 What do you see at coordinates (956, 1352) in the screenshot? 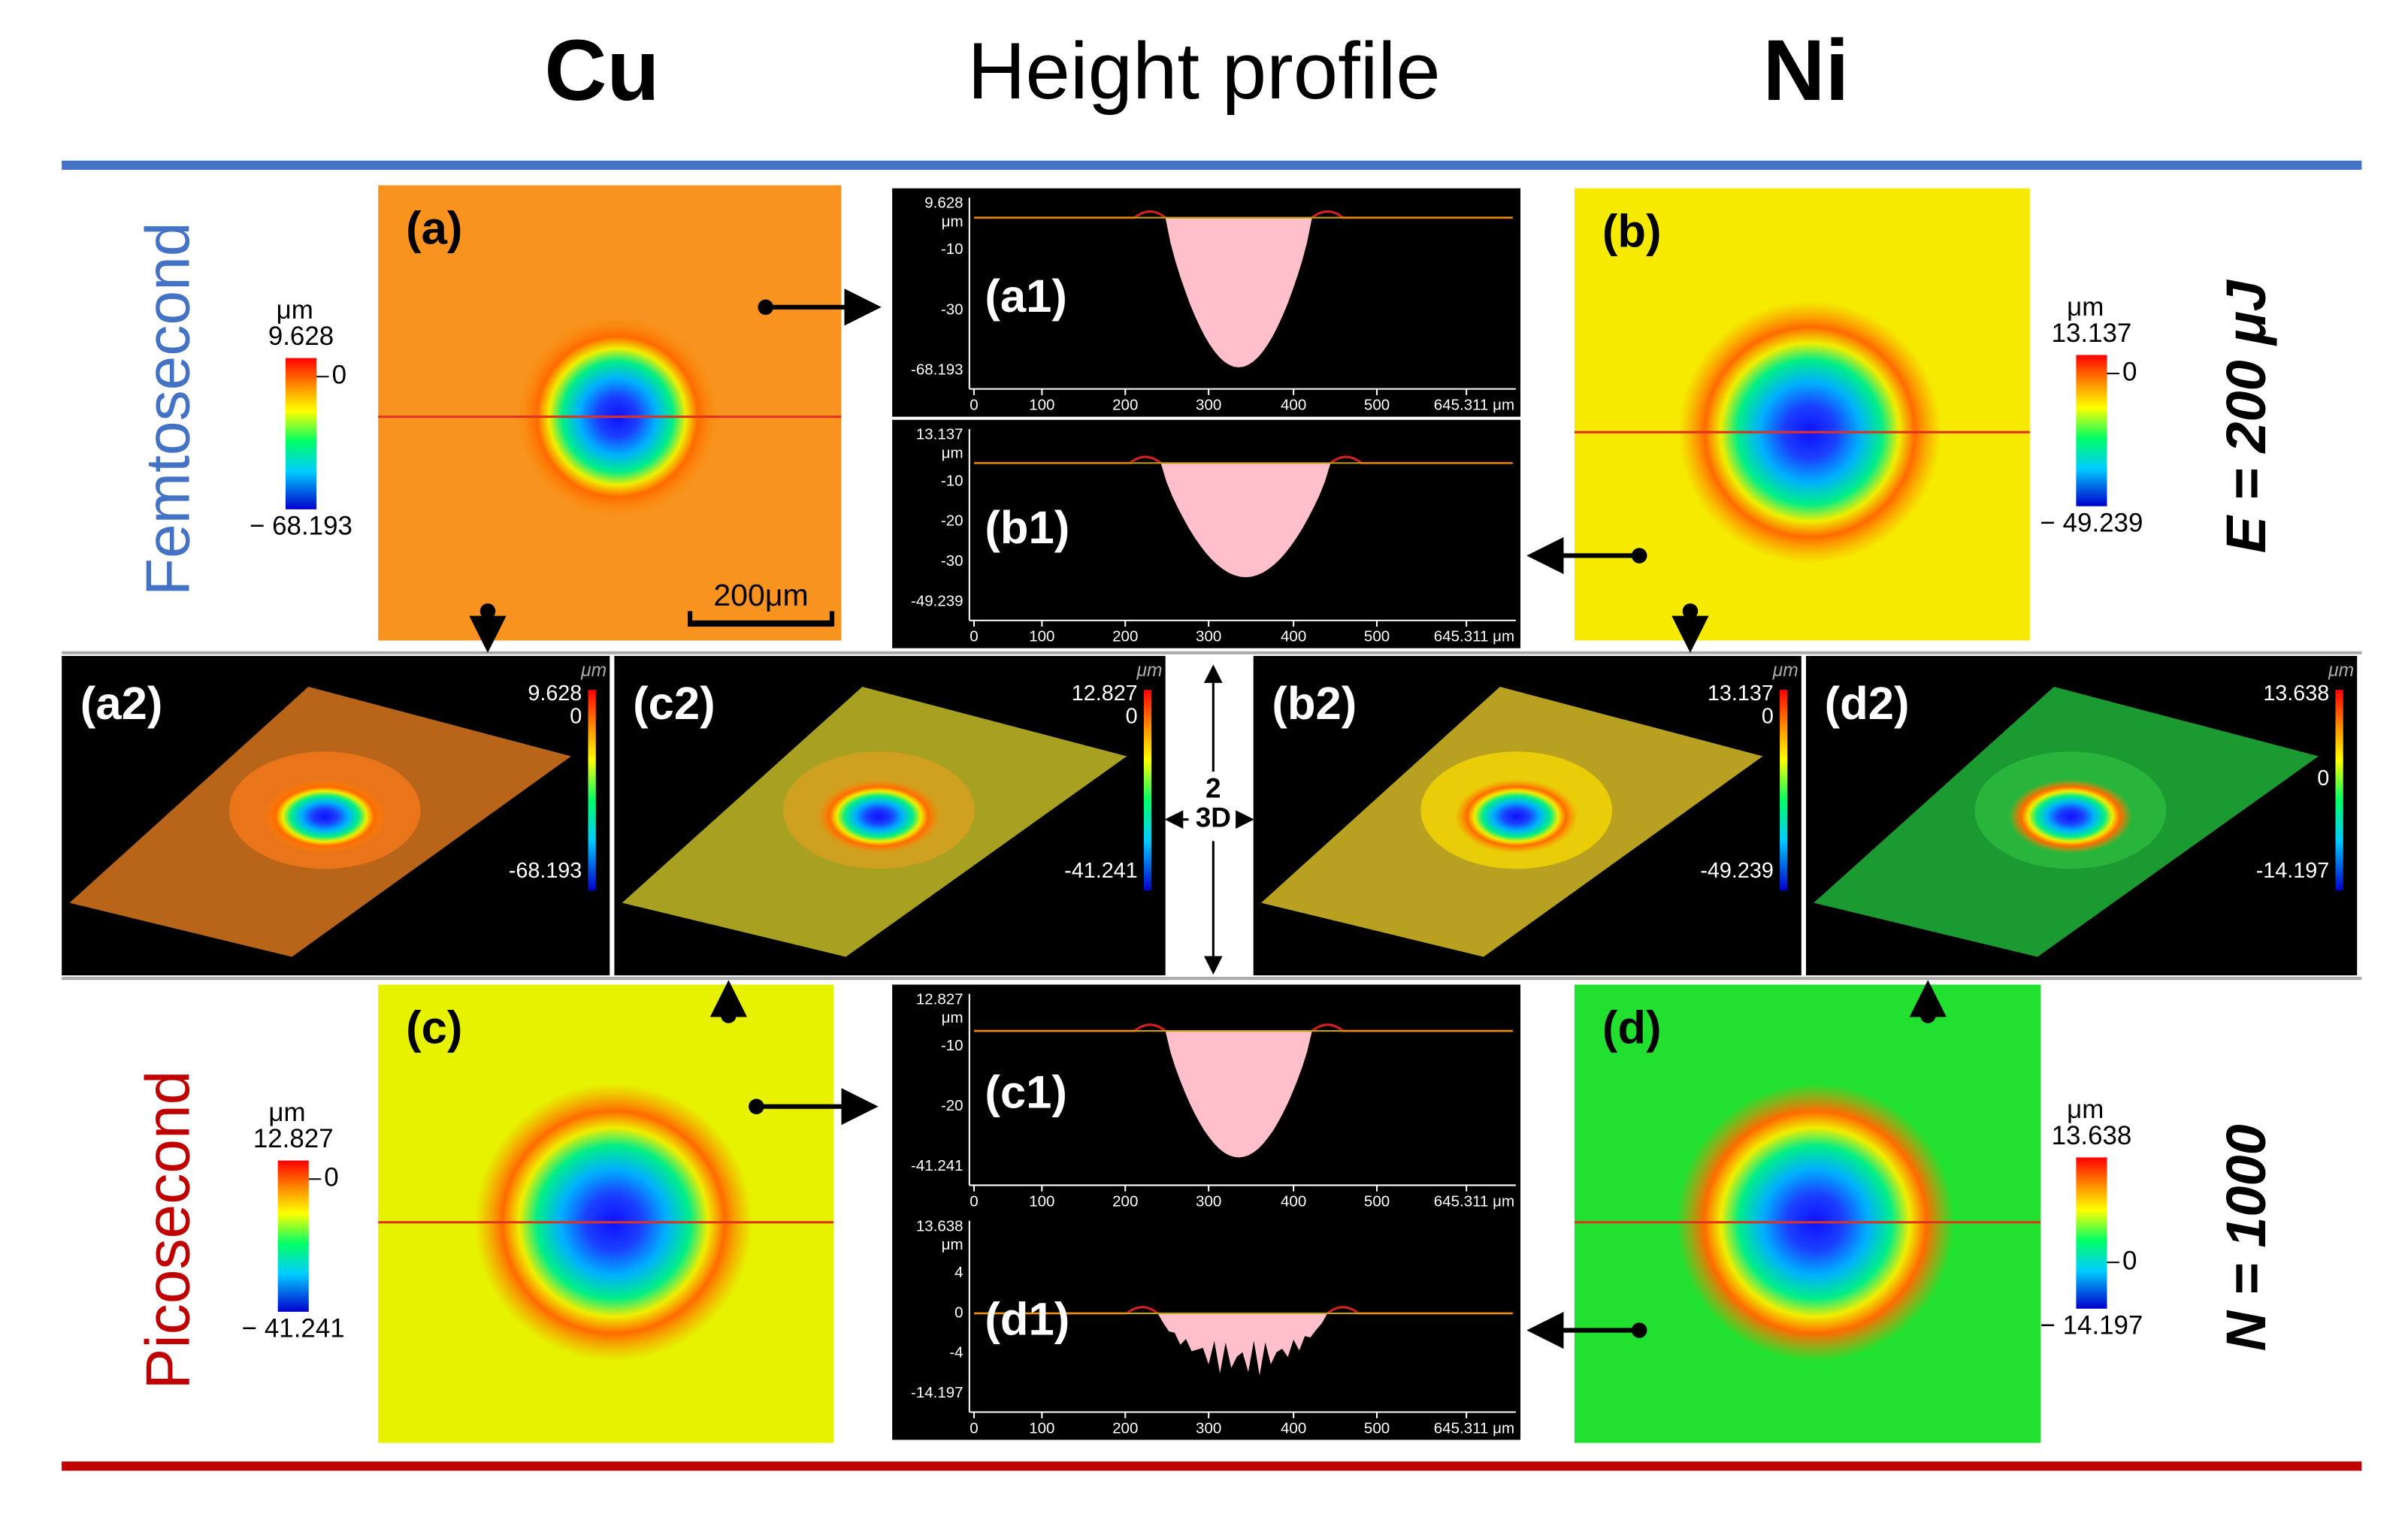
I see `y-tick-label: -4` at bounding box center [956, 1352].